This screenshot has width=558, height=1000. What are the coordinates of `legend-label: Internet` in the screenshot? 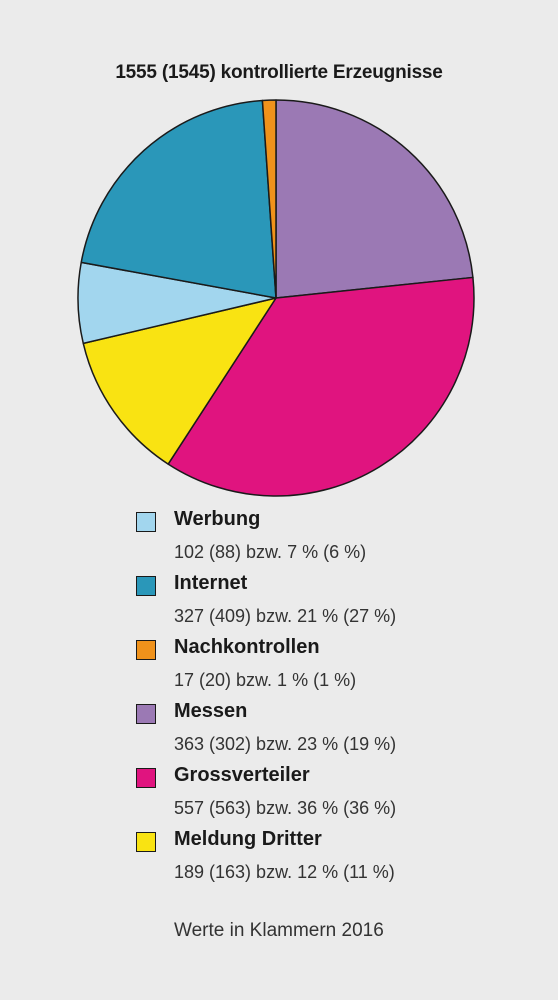 It's located at (211, 583).